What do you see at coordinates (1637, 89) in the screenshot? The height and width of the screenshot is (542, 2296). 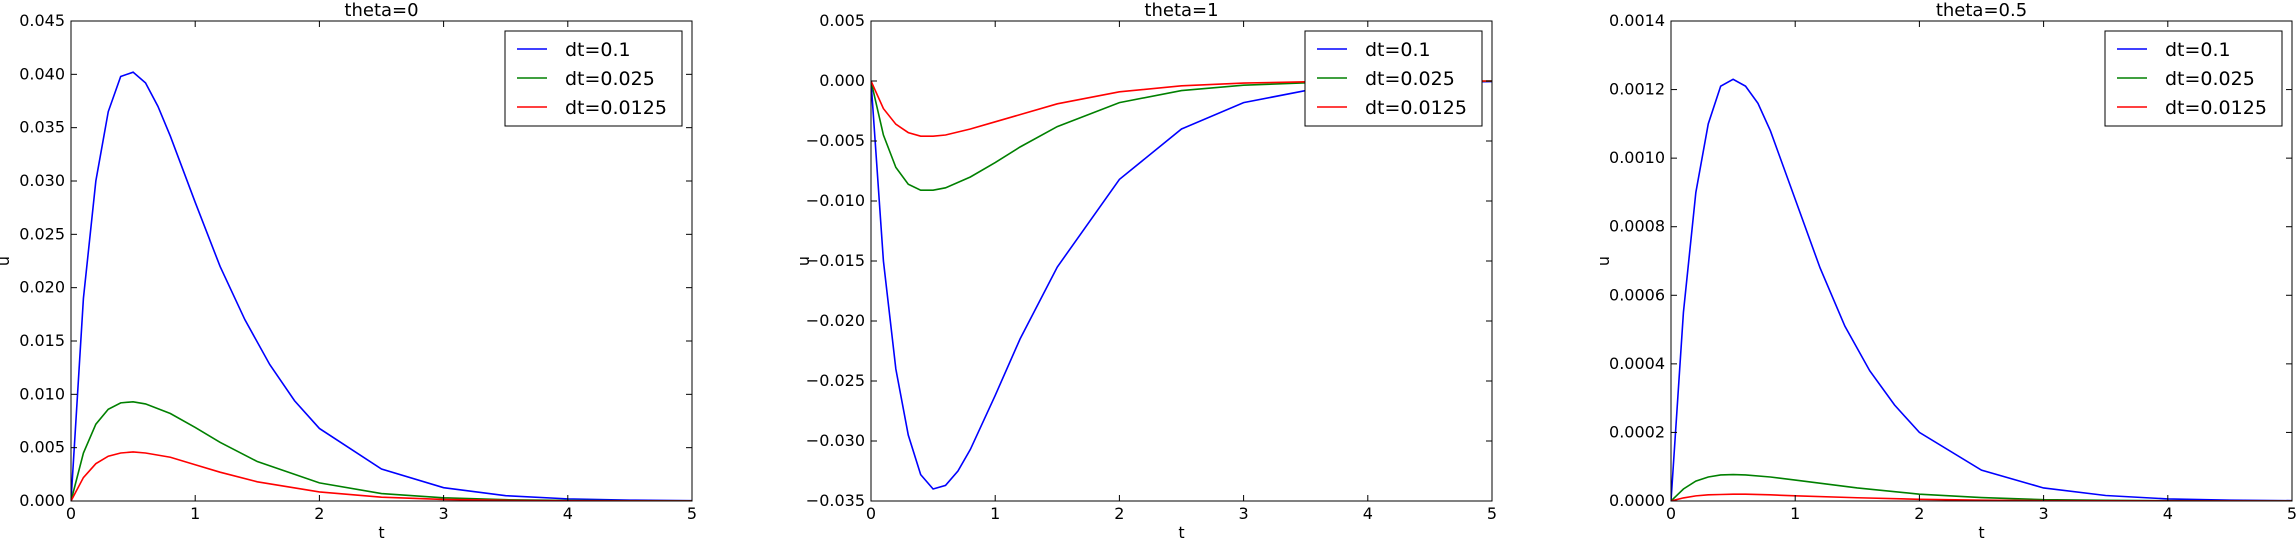 I see `y-tick-label: 0.0012` at bounding box center [1637, 89].